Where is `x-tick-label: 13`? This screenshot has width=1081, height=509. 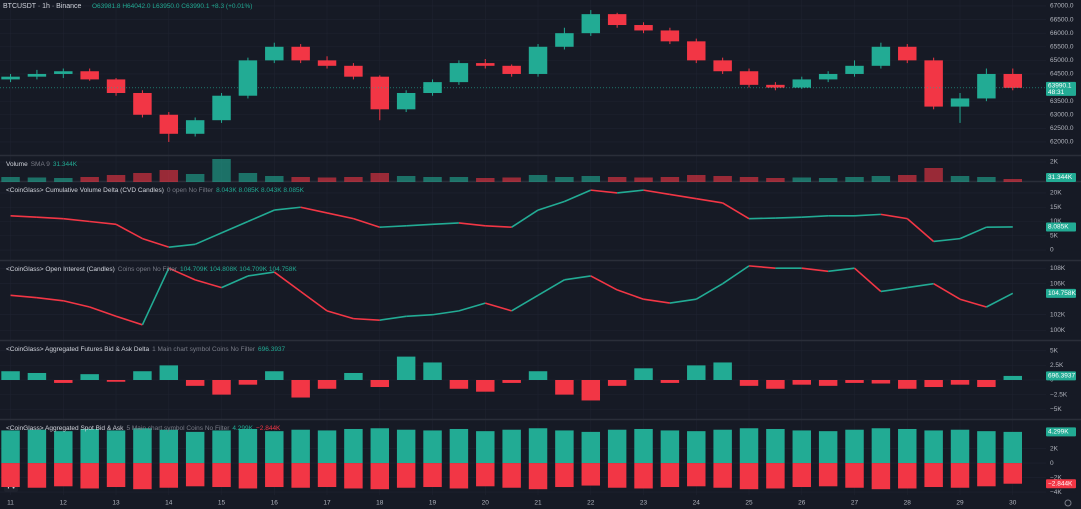
x-tick-label: 13 is located at coordinates (116, 503).